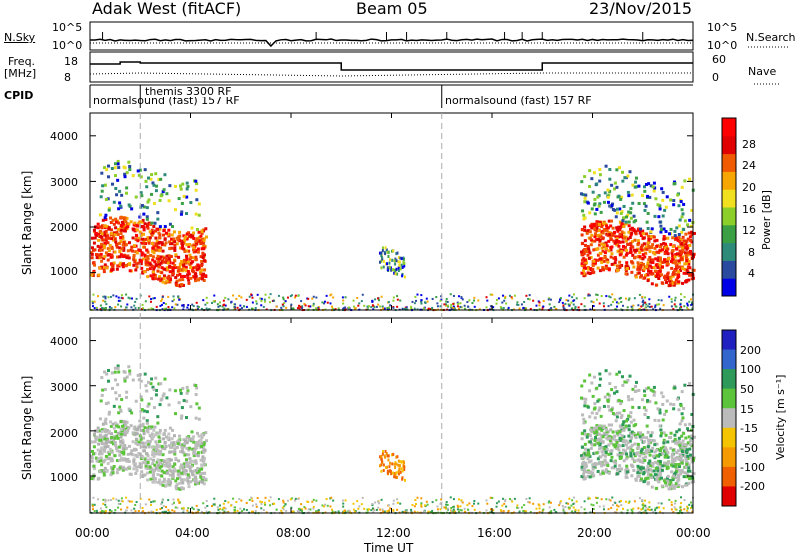 Image resolution: width=800 pixels, height=555 pixels. What do you see at coordinates (391, 67) in the screenshot?
I see `freq-panel-frame` at bounding box center [391, 67].